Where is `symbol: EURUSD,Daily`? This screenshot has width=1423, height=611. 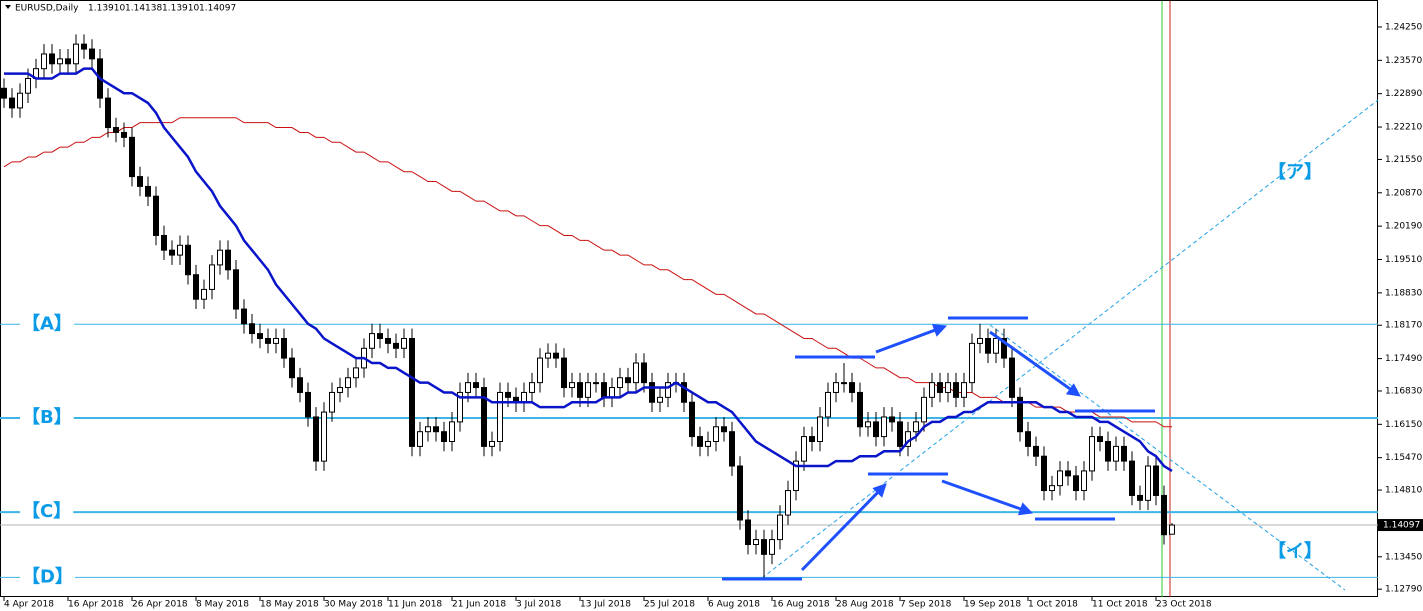
symbol: EURUSD,Daily is located at coordinates (47, 9).